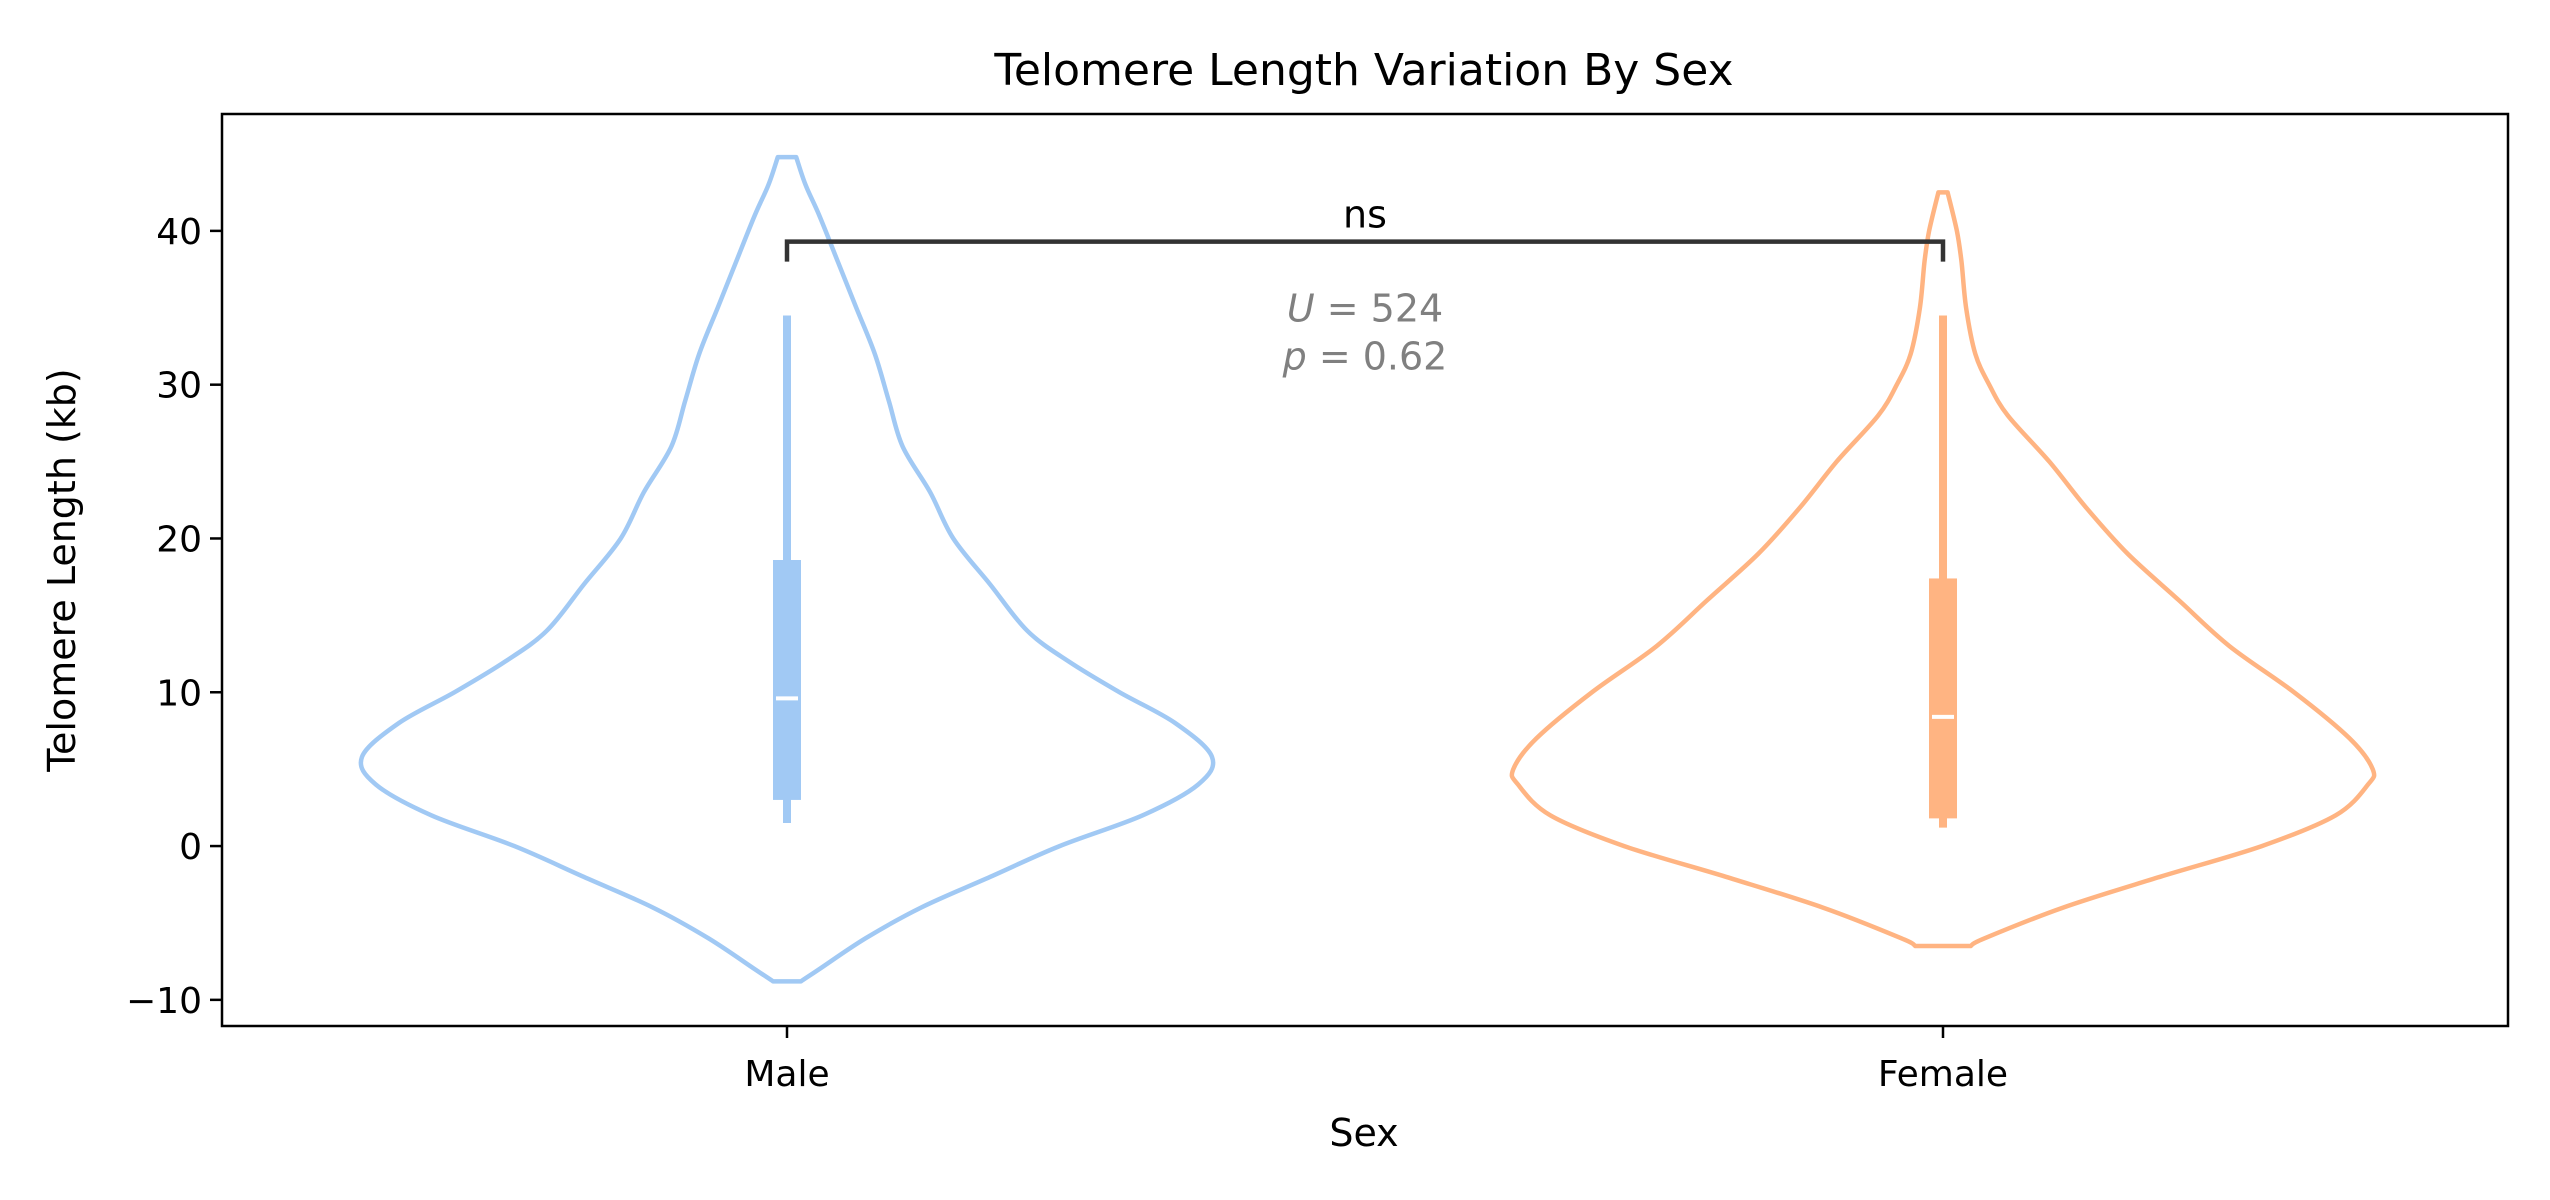  What do you see at coordinates (62, 570) in the screenshot?
I see `y-axis-label: Telomere Length (kb)` at bounding box center [62, 570].